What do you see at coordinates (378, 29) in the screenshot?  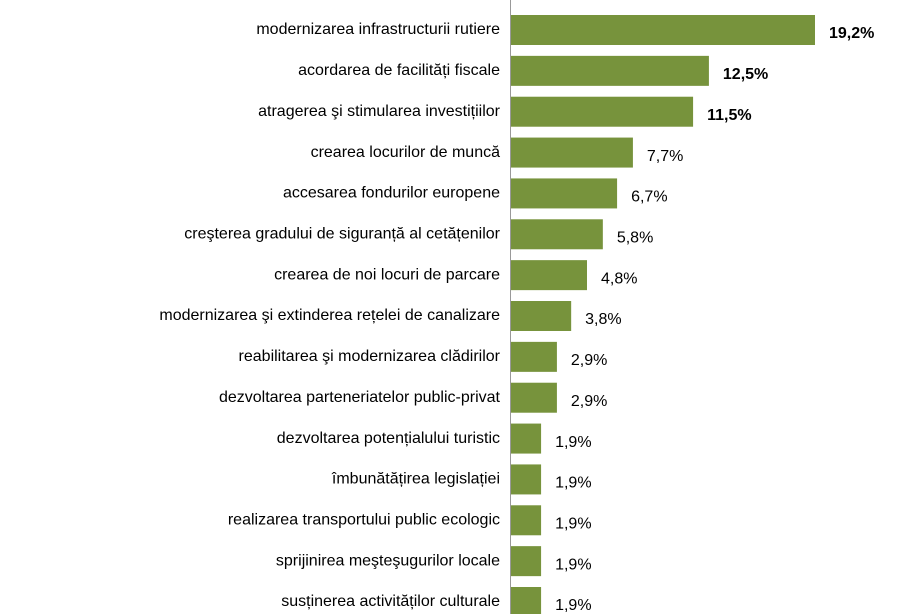 I see `category-label: modernizarea infrastructurii rutiere` at bounding box center [378, 29].